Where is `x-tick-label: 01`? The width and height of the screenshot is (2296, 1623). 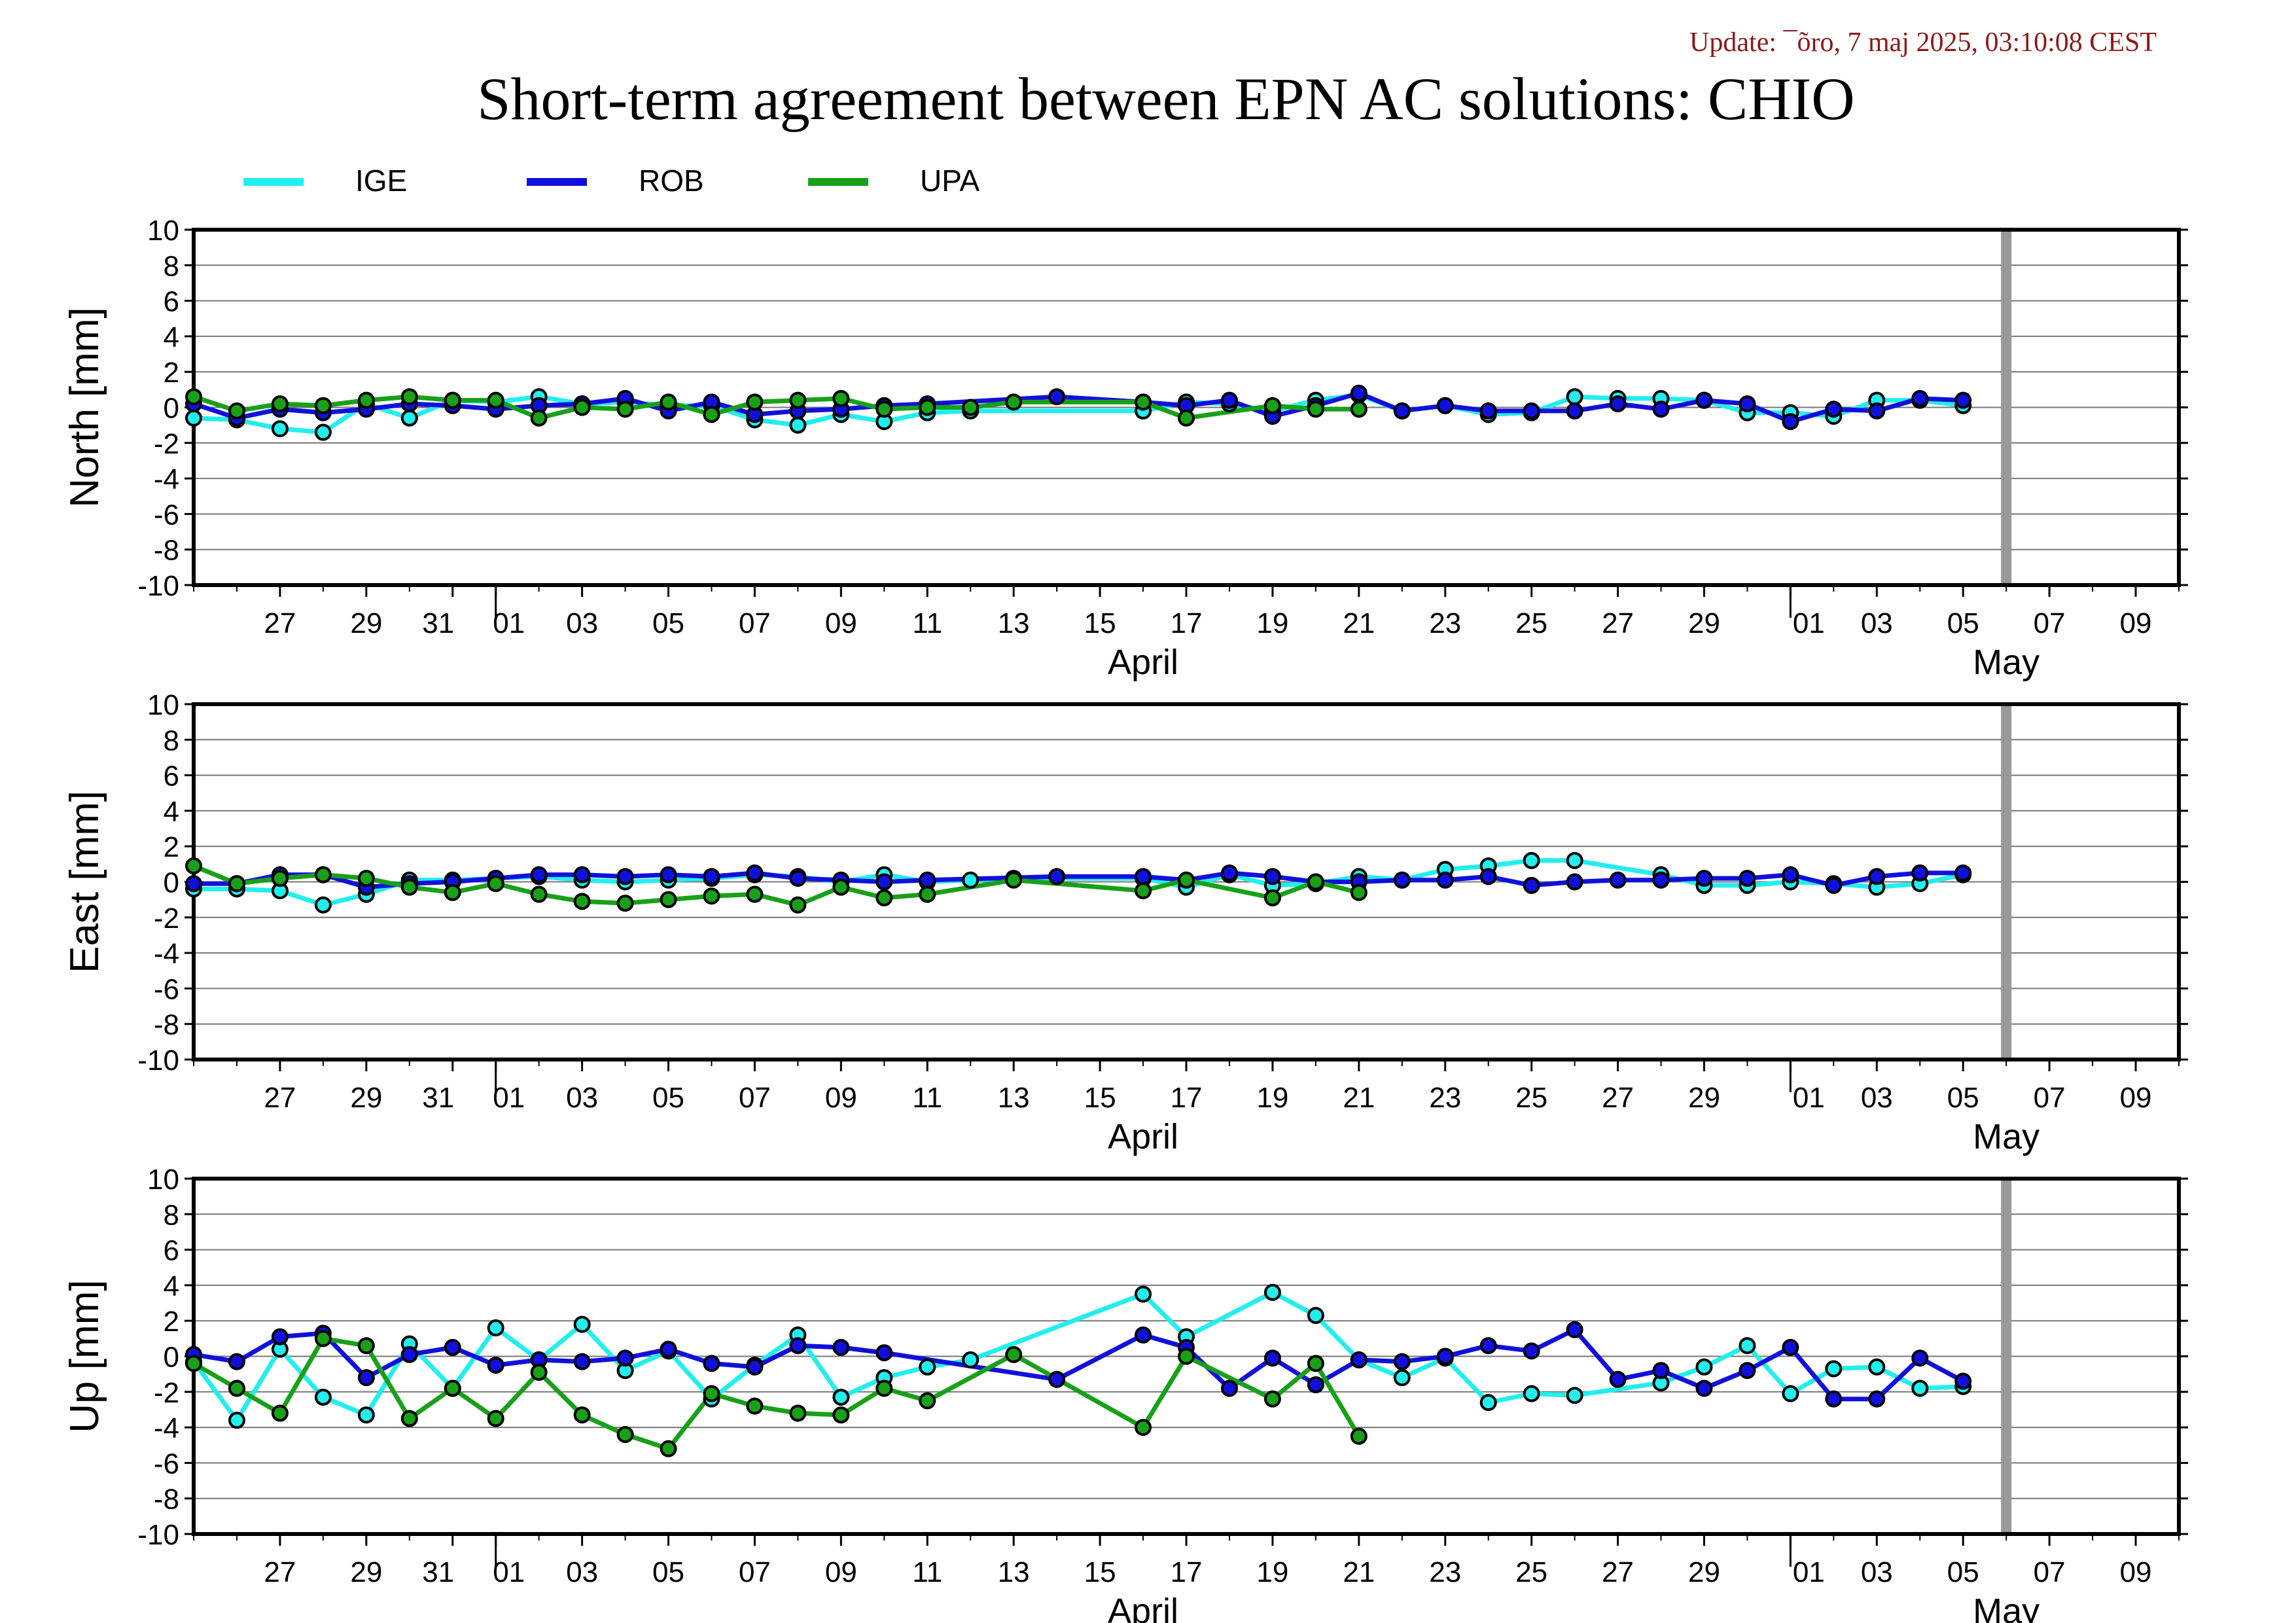 x-tick-label: 01 is located at coordinates (1809, 1098).